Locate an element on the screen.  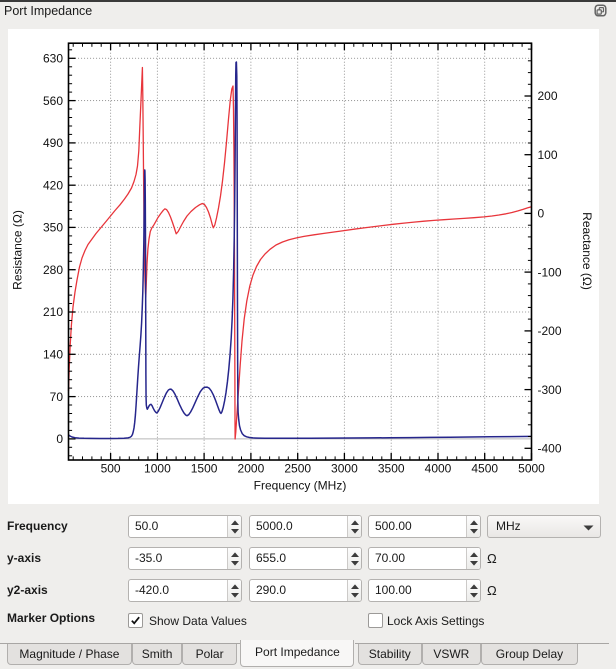
svg-text: -400 is located at coordinates (550, 449).